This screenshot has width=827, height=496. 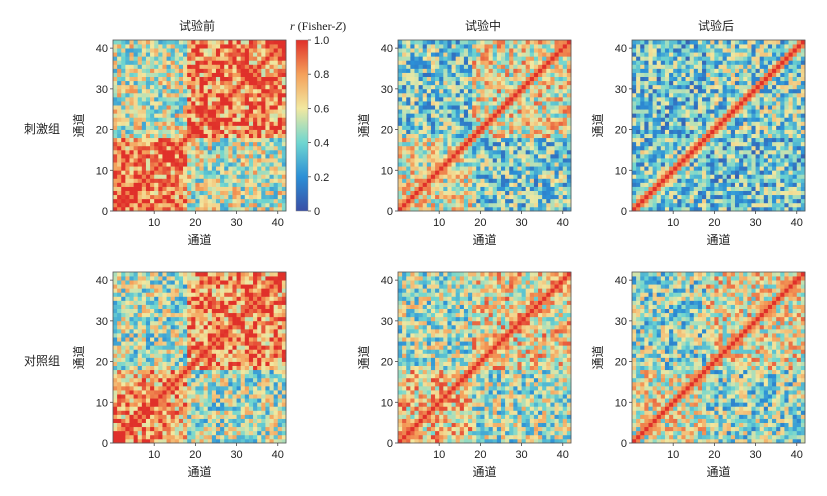 I want to click on heatmap-frame, so click(x=484, y=125).